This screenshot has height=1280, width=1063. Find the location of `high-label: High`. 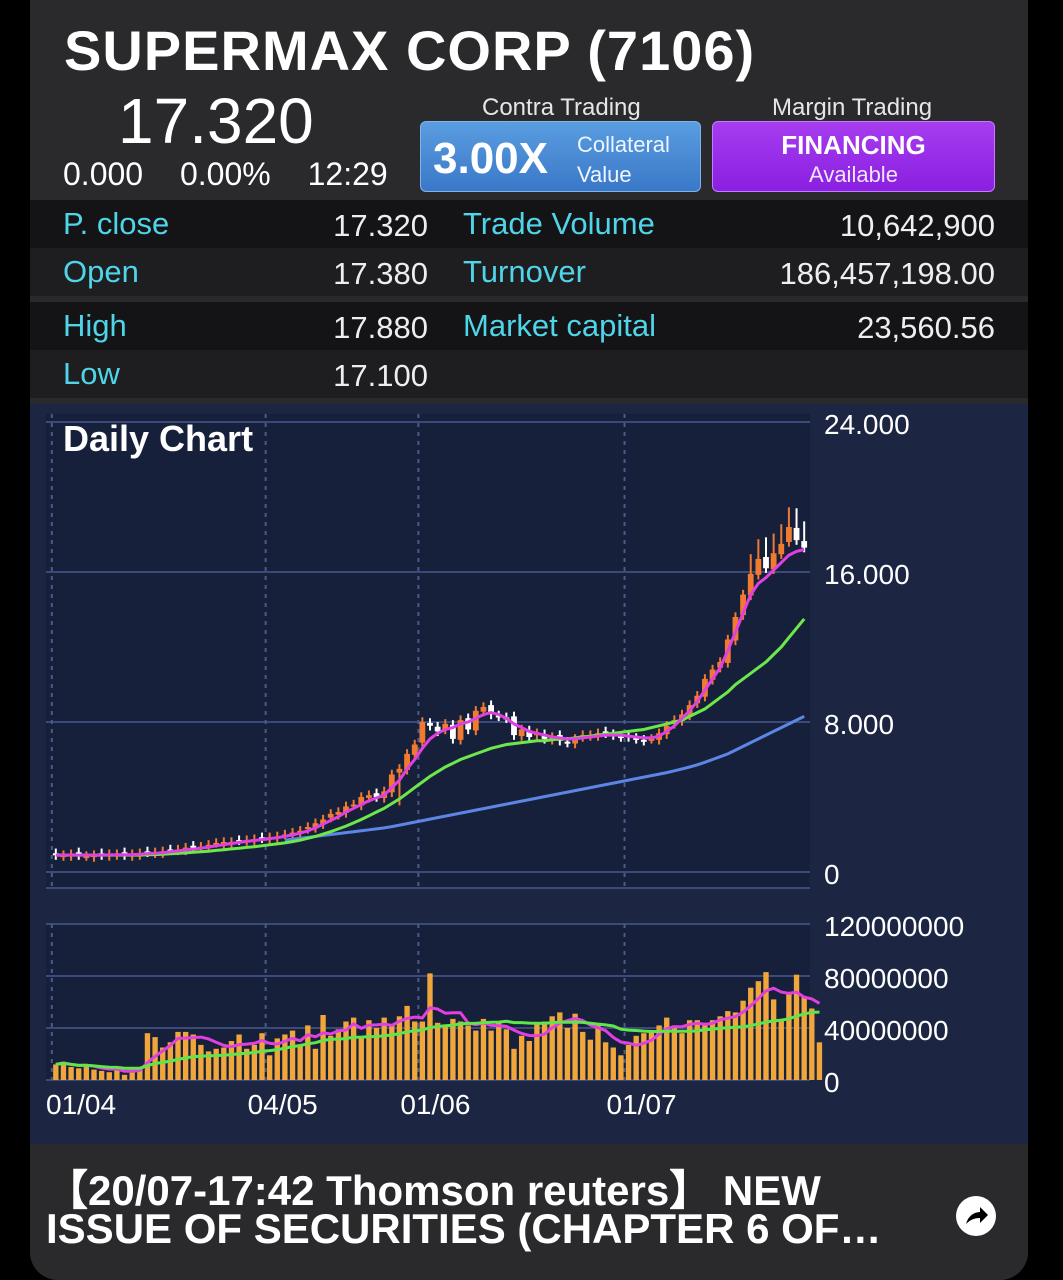

high-label: High is located at coordinates (95, 325).